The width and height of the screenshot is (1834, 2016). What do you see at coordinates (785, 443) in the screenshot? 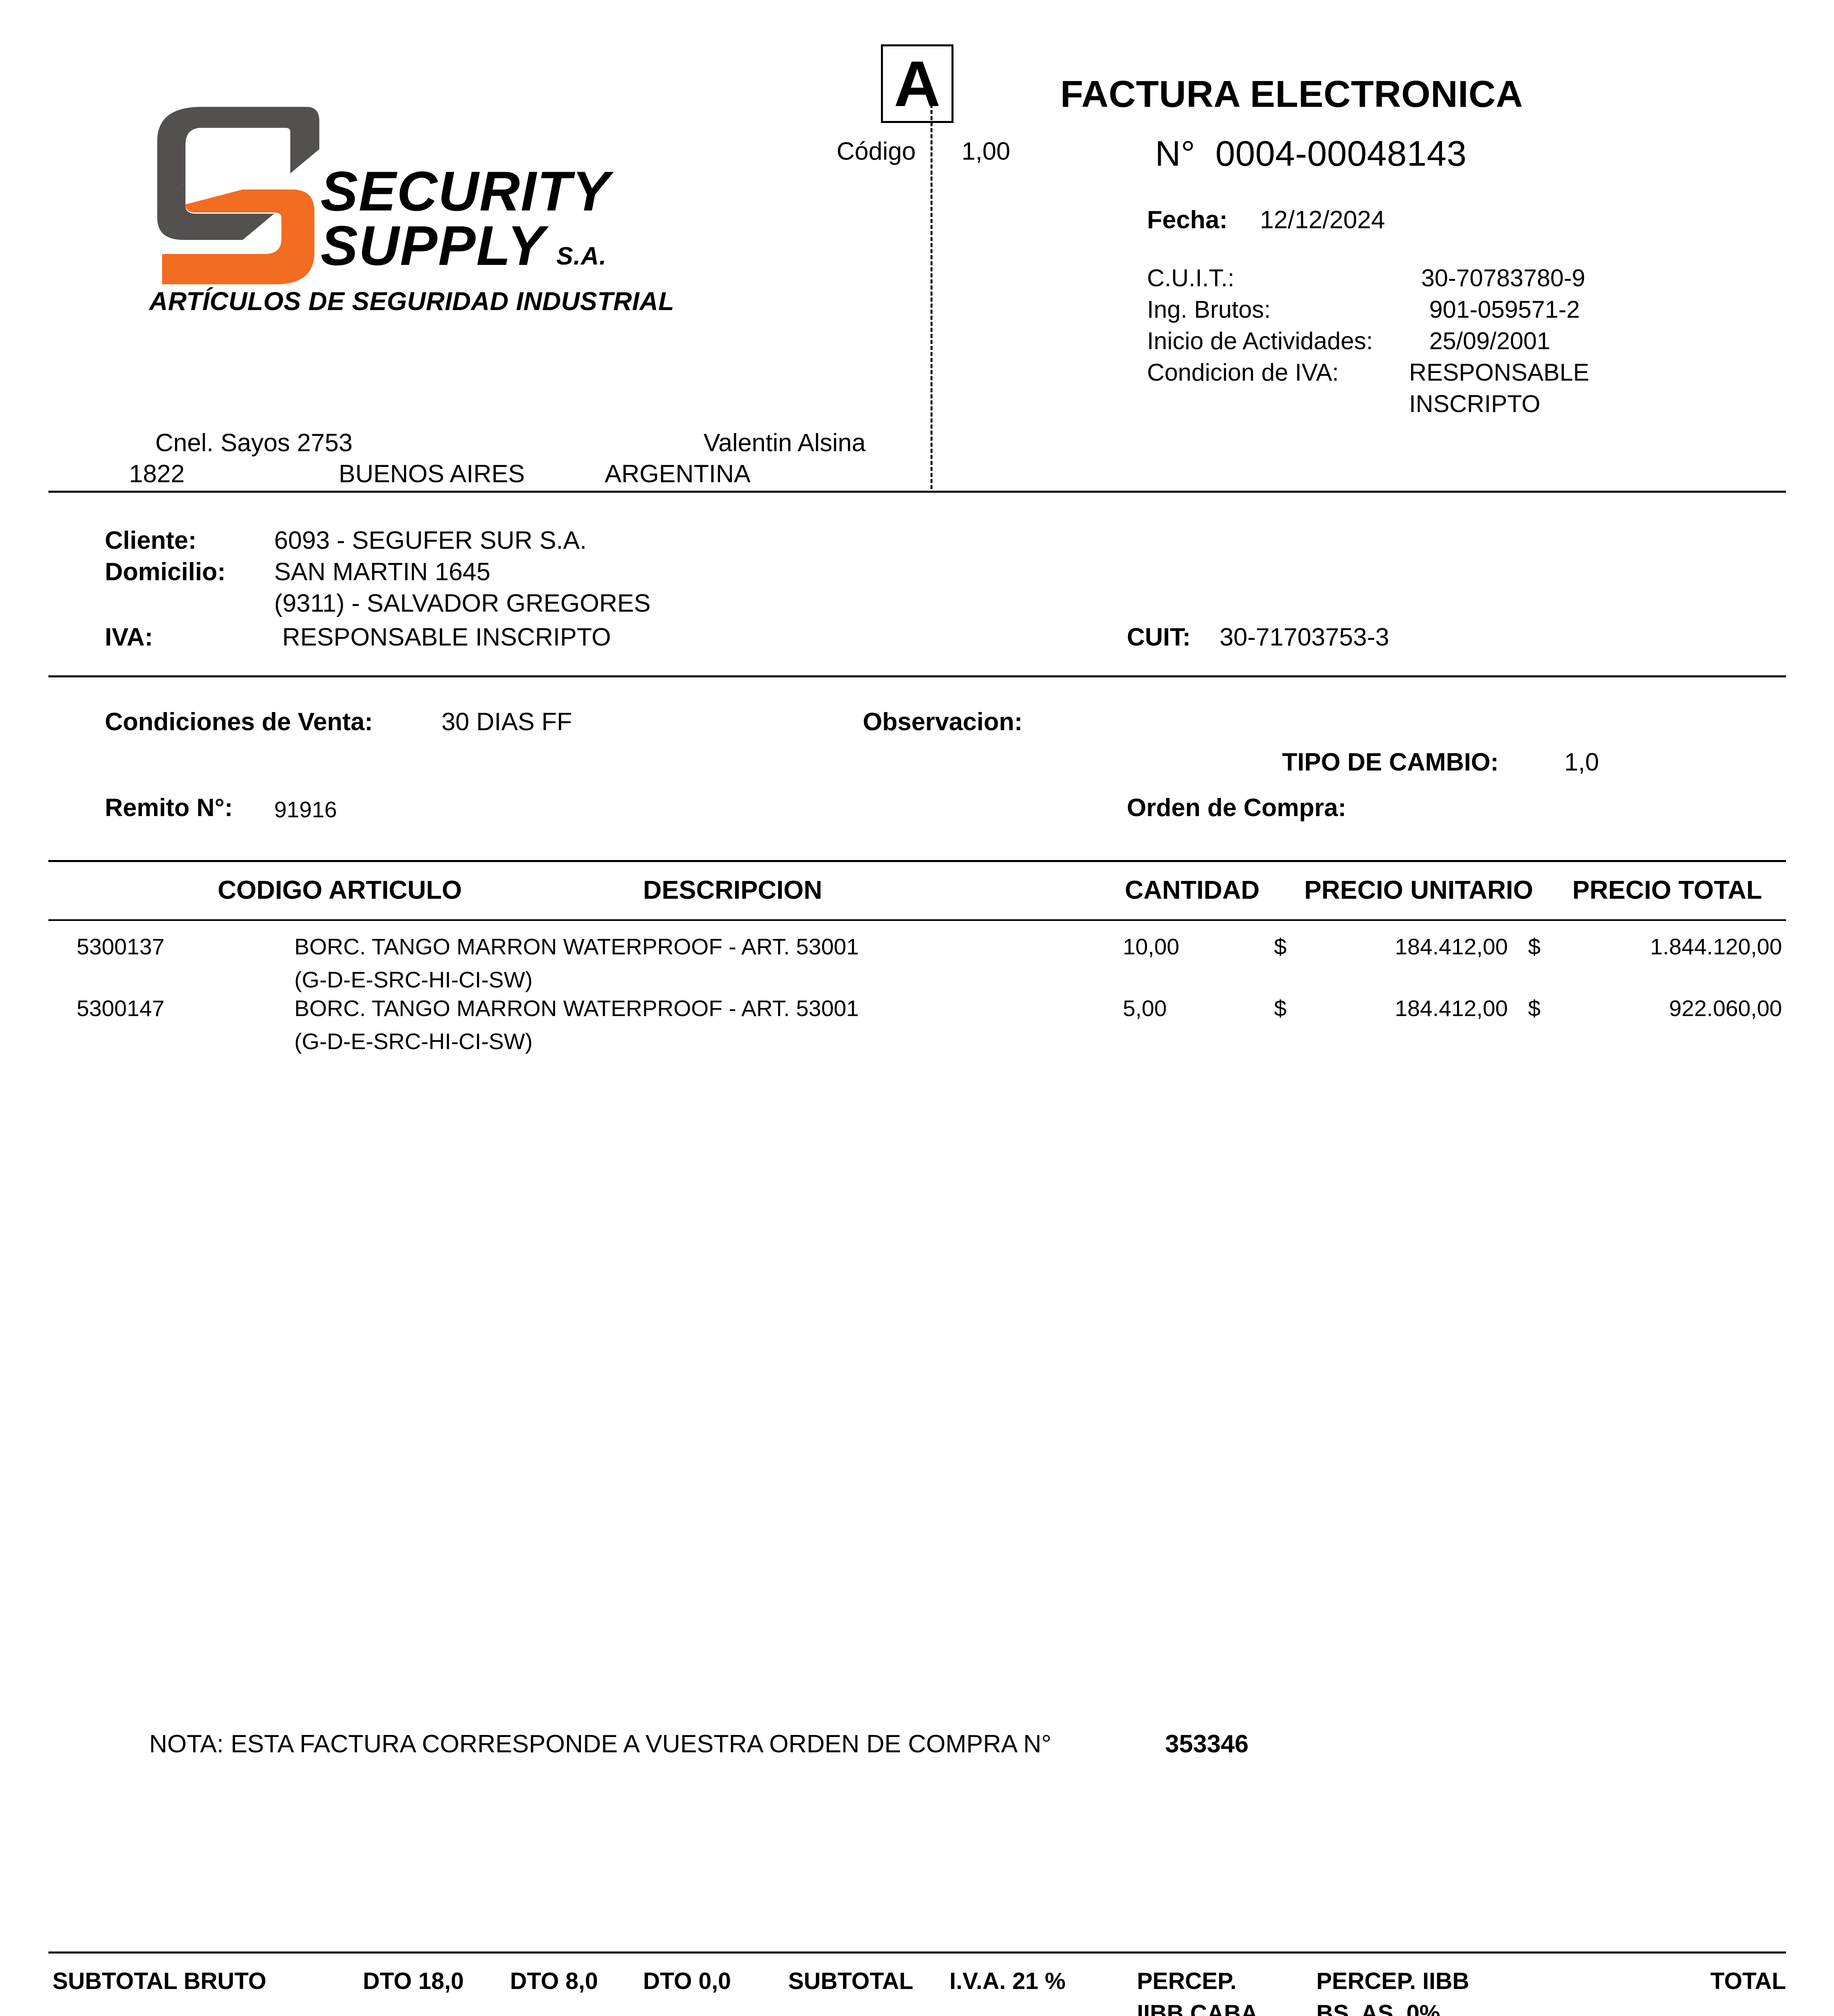
I see `issuer-address-locality: Valentin Alsina` at bounding box center [785, 443].